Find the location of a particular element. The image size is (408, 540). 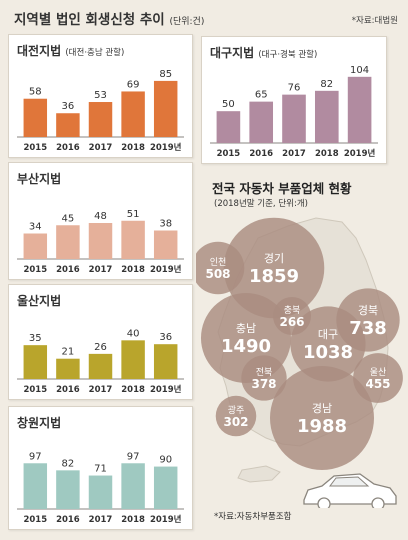

card-title-ulsan: 울산지법 is located at coordinates (39, 300).